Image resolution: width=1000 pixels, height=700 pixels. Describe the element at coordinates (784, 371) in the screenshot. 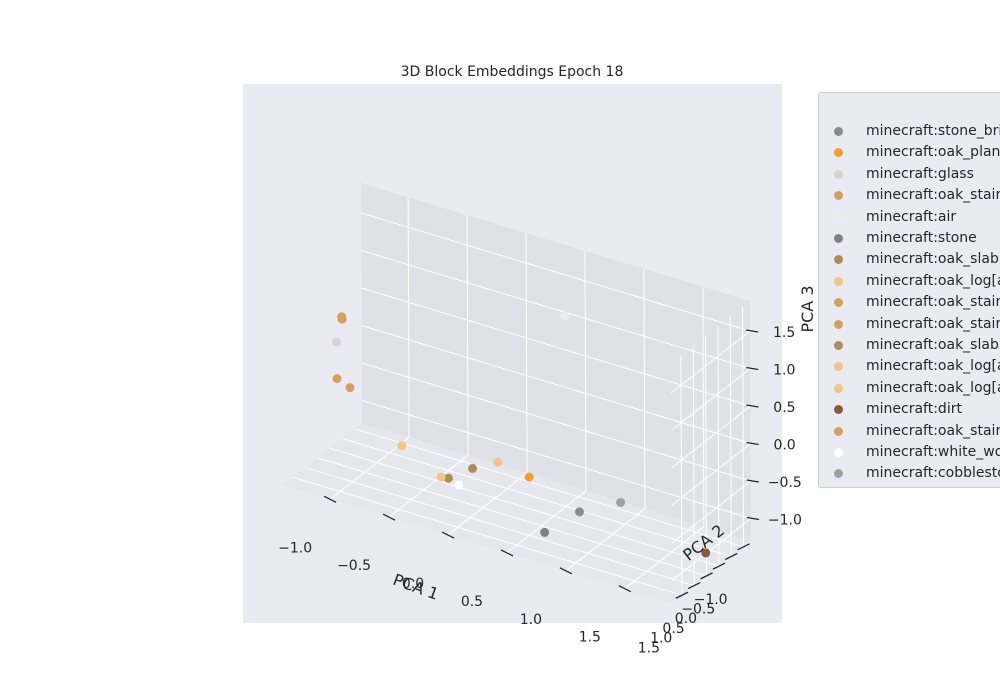

I see `z-axis-tick-label: 1.0` at that location.